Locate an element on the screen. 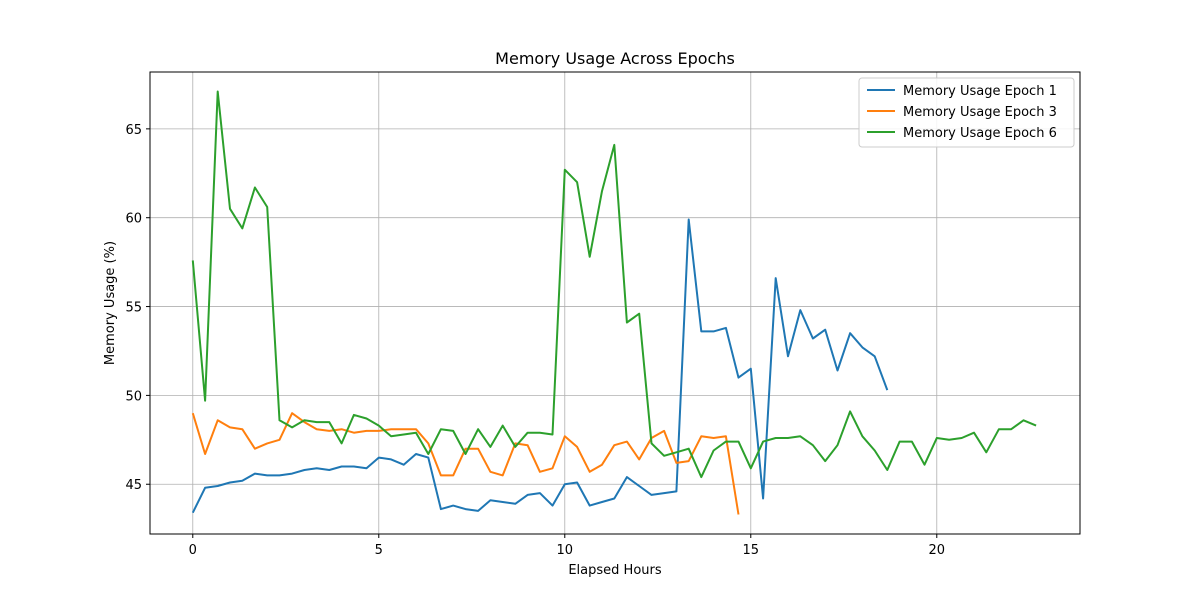  y-tick-label: 65 is located at coordinates (133, 130).